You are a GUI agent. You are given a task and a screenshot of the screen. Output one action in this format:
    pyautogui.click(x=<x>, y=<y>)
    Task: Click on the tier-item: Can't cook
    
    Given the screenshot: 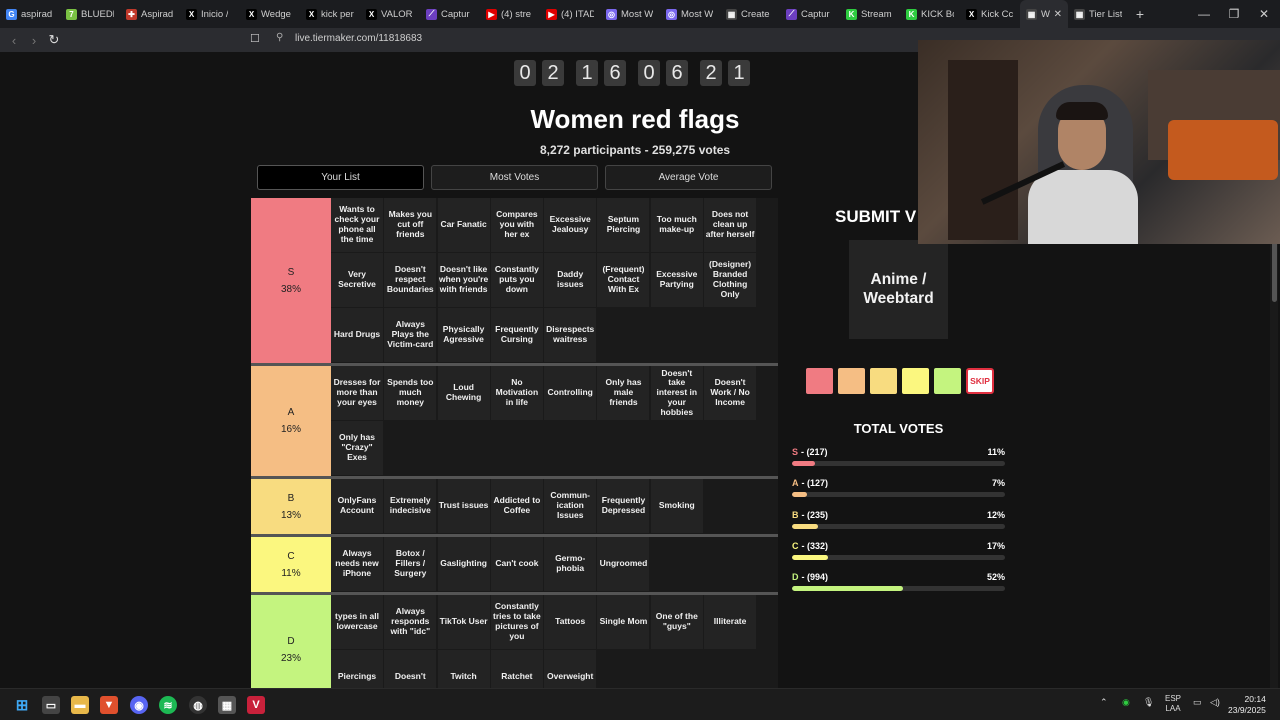 What is the action you would take?
    pyautogui.click(x=517, y=564)
    